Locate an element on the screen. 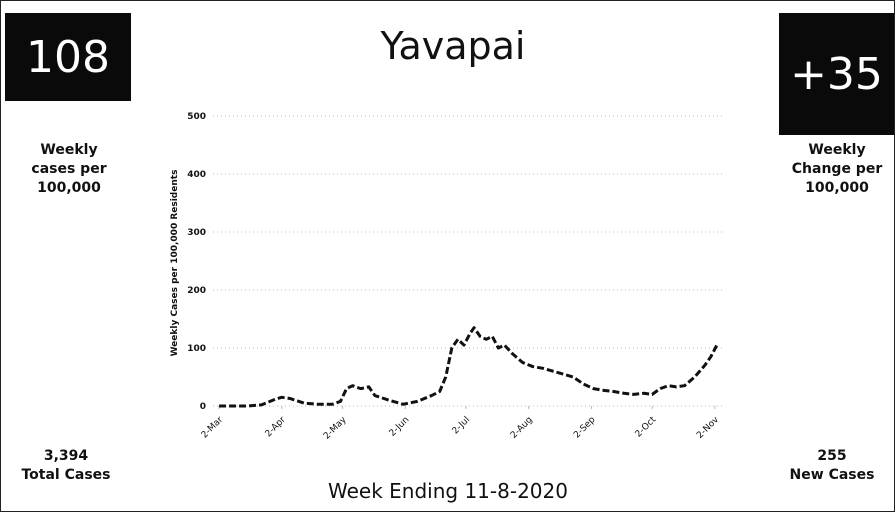 This screenshot has width=895, height=512. x-tick-label: 2-Sep is located at coordinates (585, 428).